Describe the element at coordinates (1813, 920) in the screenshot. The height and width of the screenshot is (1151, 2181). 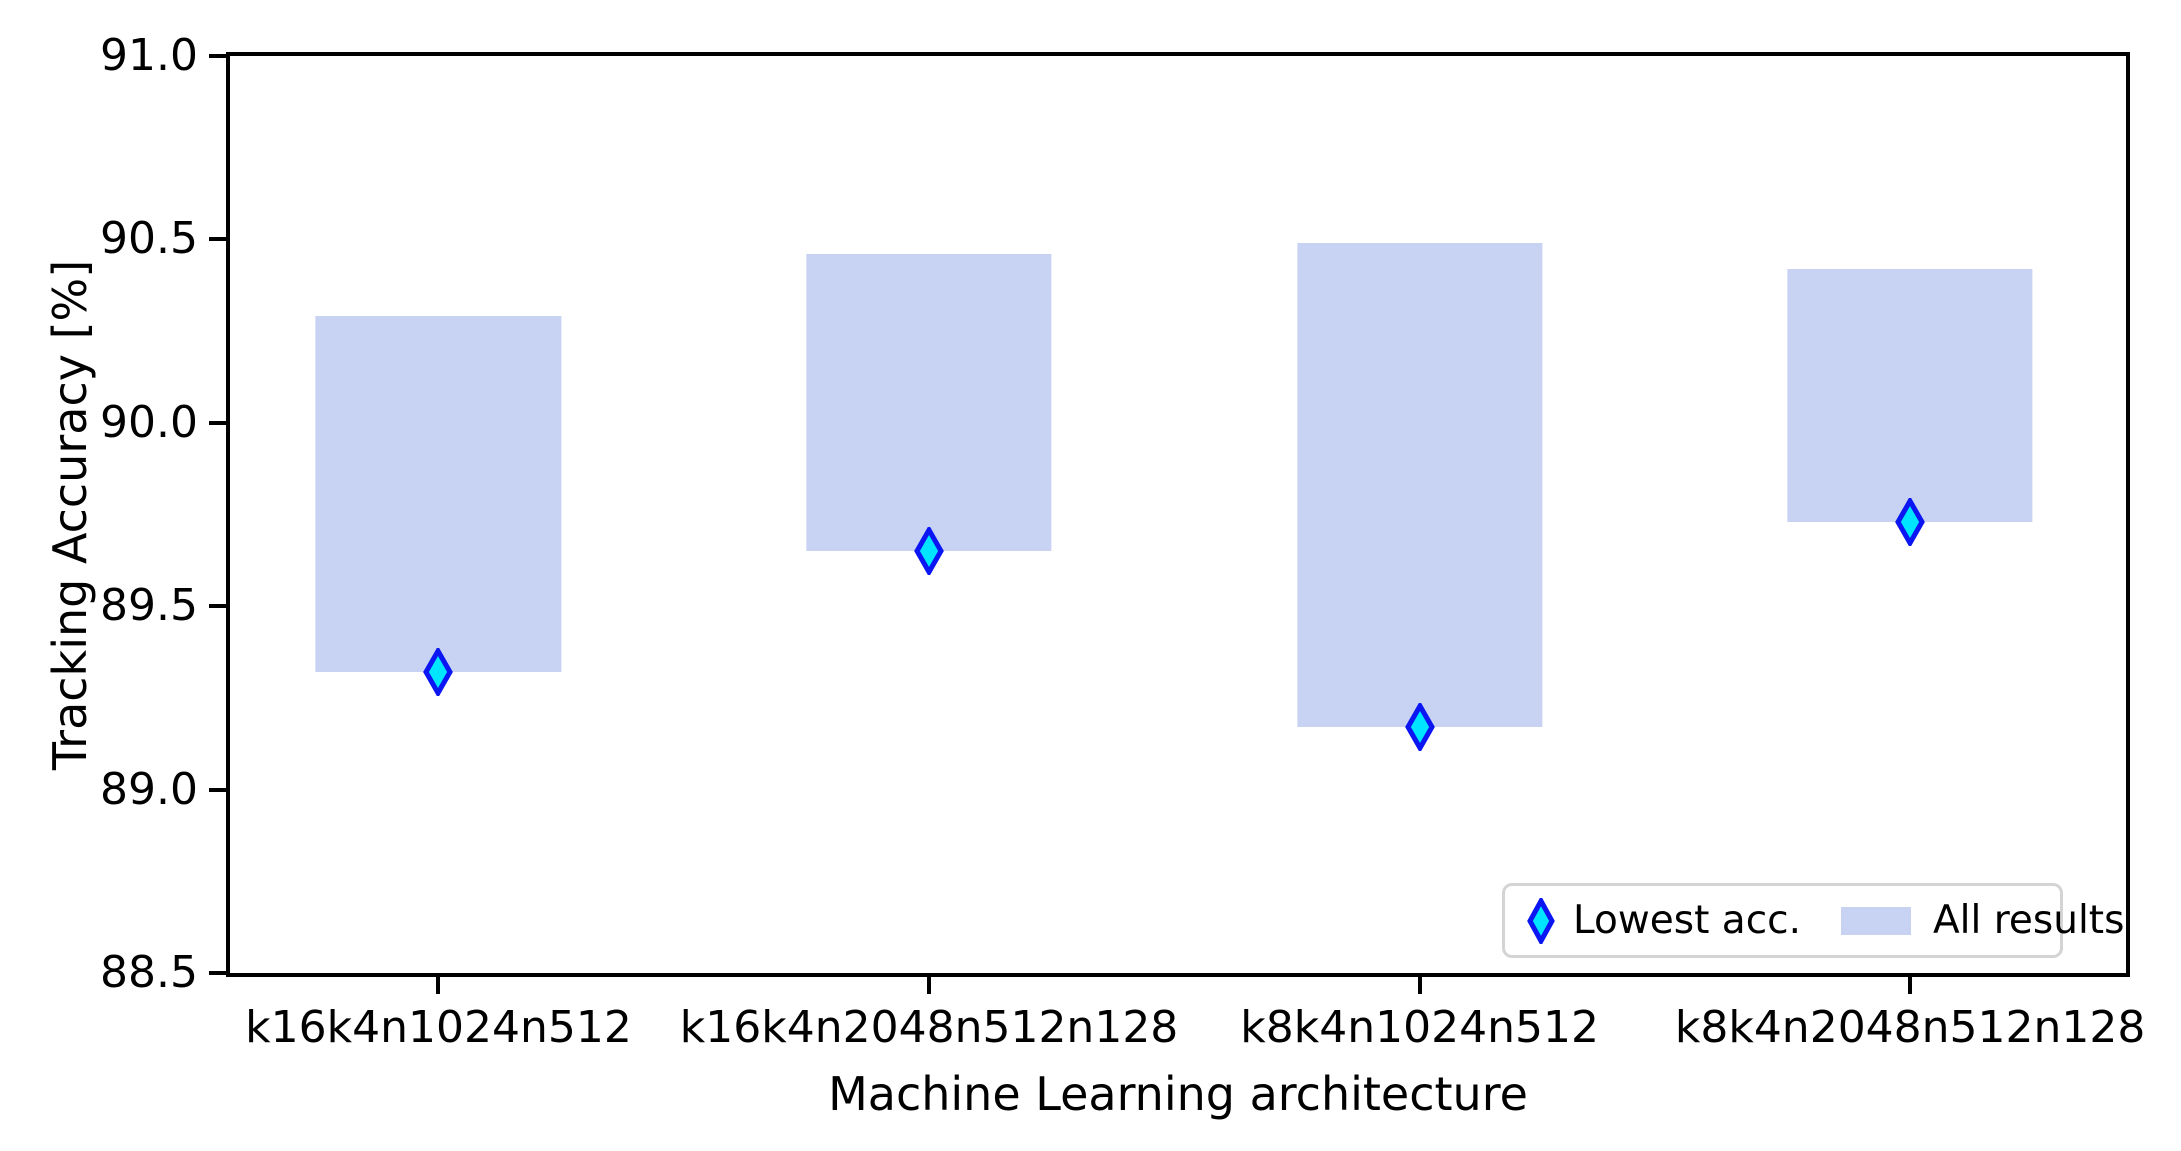
I see `legend: Lowest acc. All results` at that location.